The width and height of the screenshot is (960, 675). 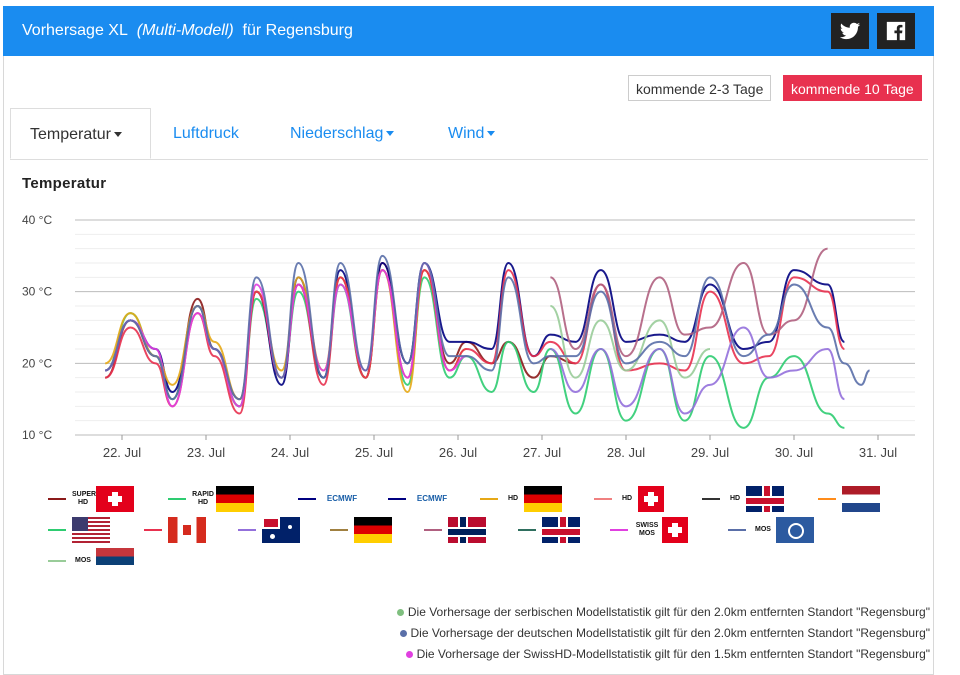 I want to click on facebook-icon, so click(x=896, y=31).